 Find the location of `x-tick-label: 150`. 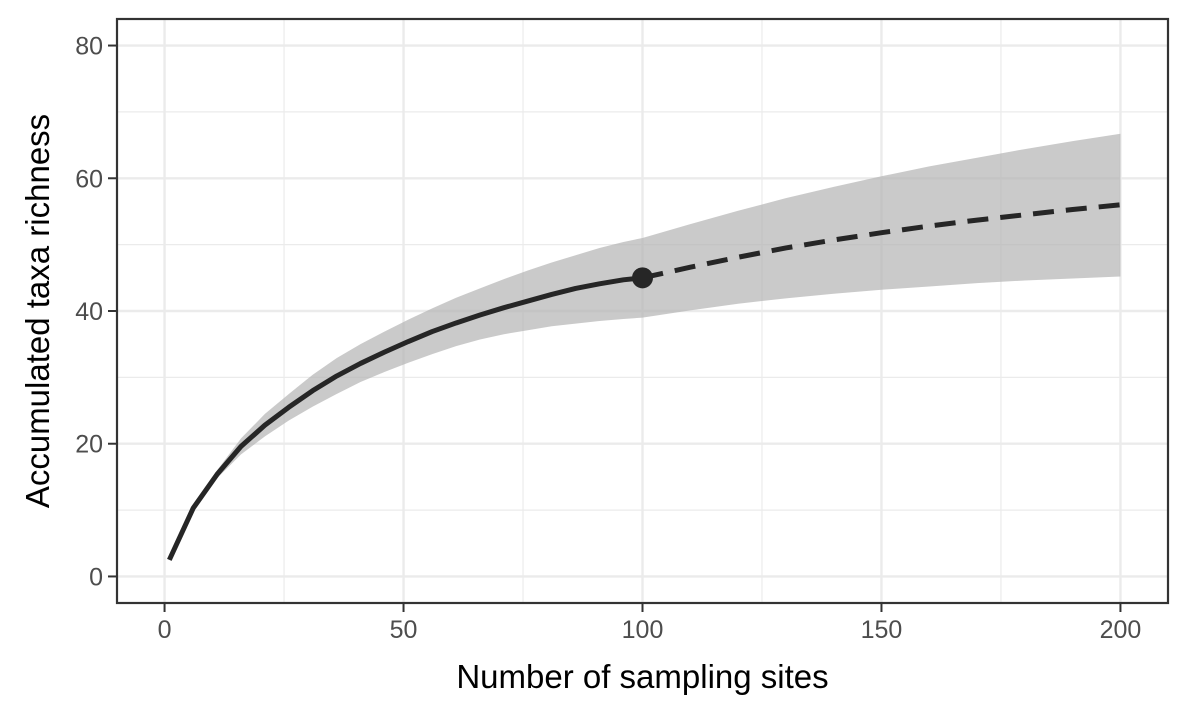

x-tick-label: 150 is located at coordinates (882, 630).